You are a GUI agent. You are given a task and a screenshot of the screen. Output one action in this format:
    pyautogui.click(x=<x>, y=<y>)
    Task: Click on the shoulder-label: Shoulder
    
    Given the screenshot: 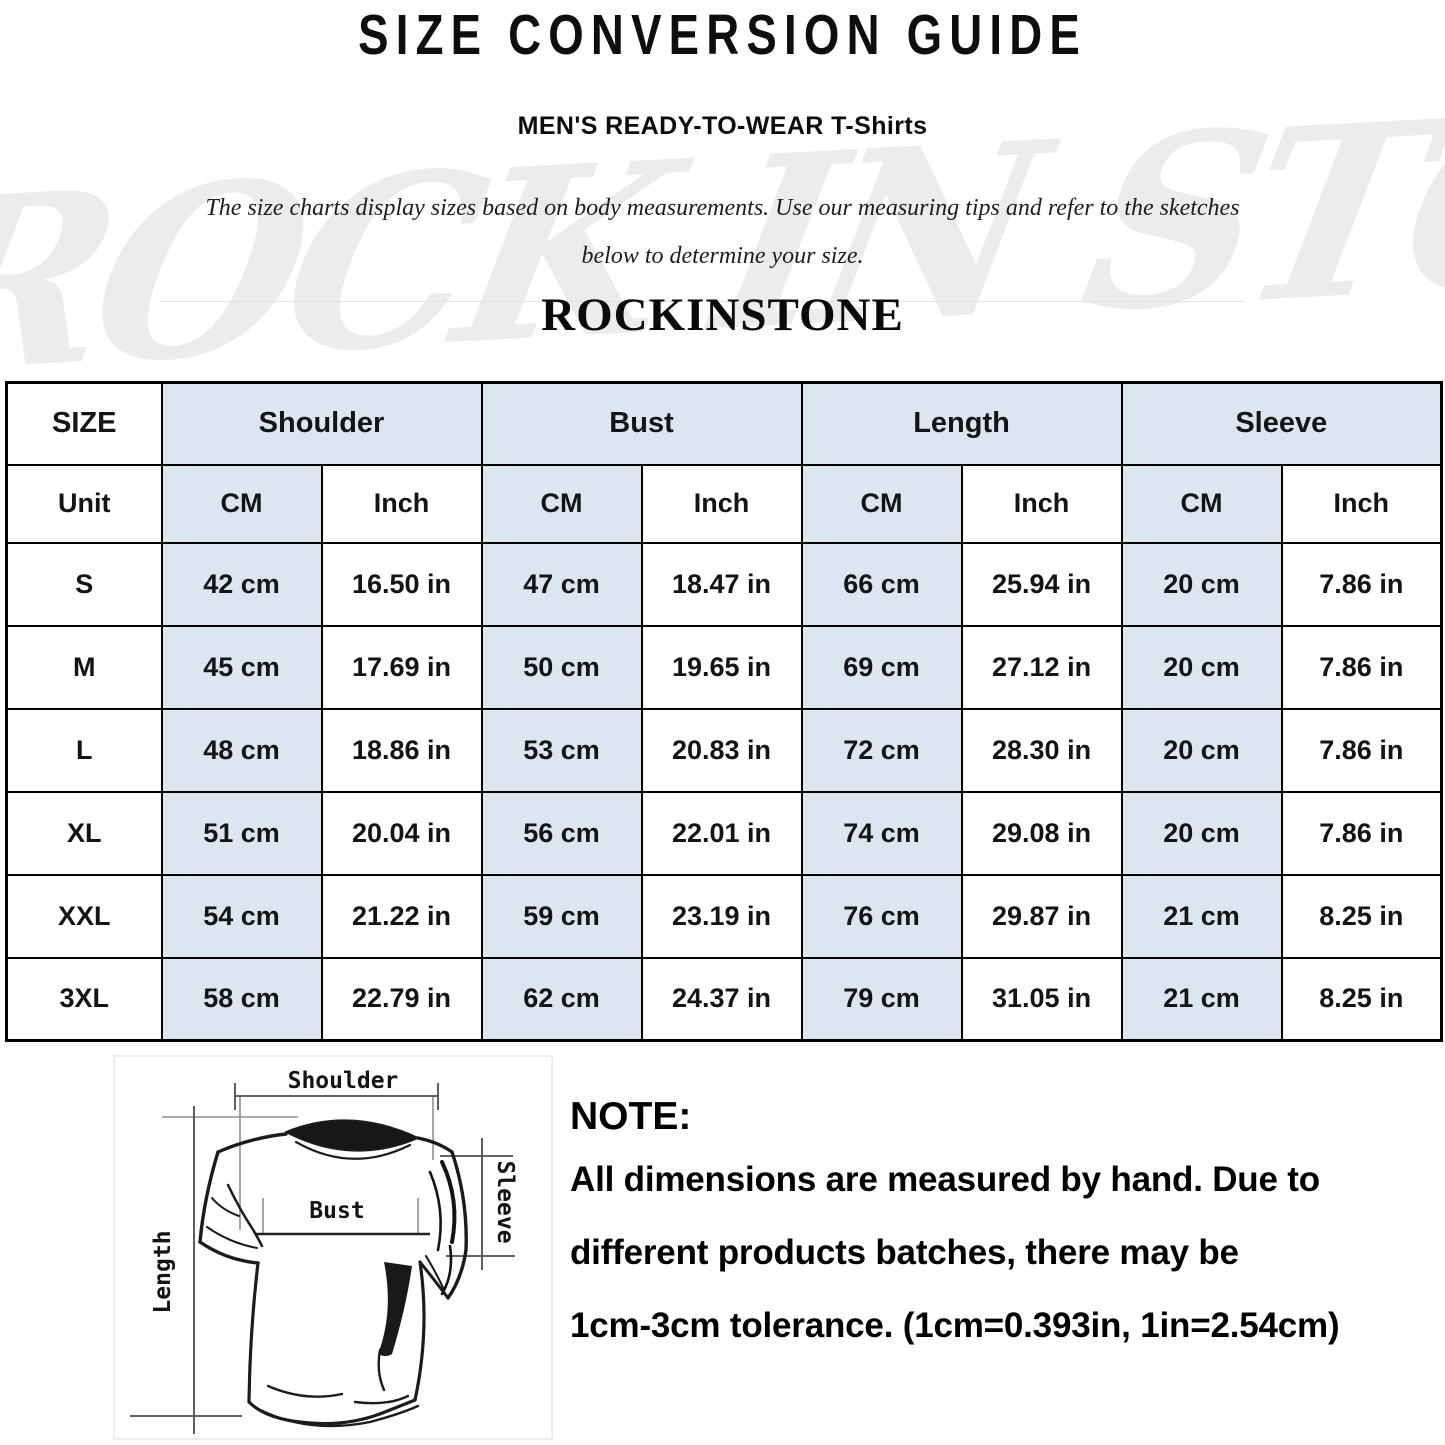 What is the action you would take?
    pyautogui.click(x=343, y=1081)
    